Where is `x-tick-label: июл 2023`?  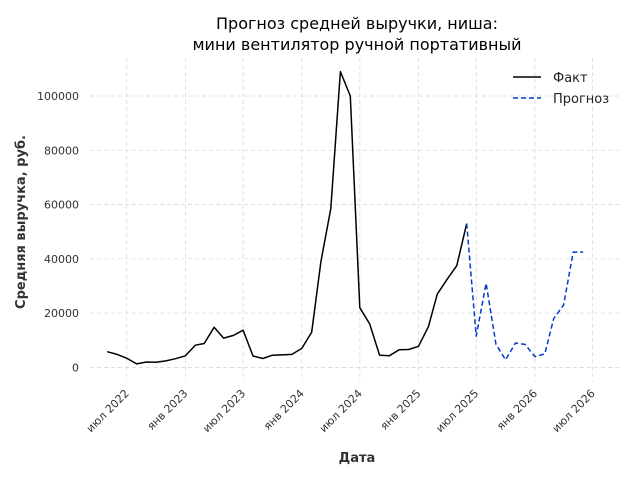 x-tick-label: июл 2023 is located at coordinates (224, 411).